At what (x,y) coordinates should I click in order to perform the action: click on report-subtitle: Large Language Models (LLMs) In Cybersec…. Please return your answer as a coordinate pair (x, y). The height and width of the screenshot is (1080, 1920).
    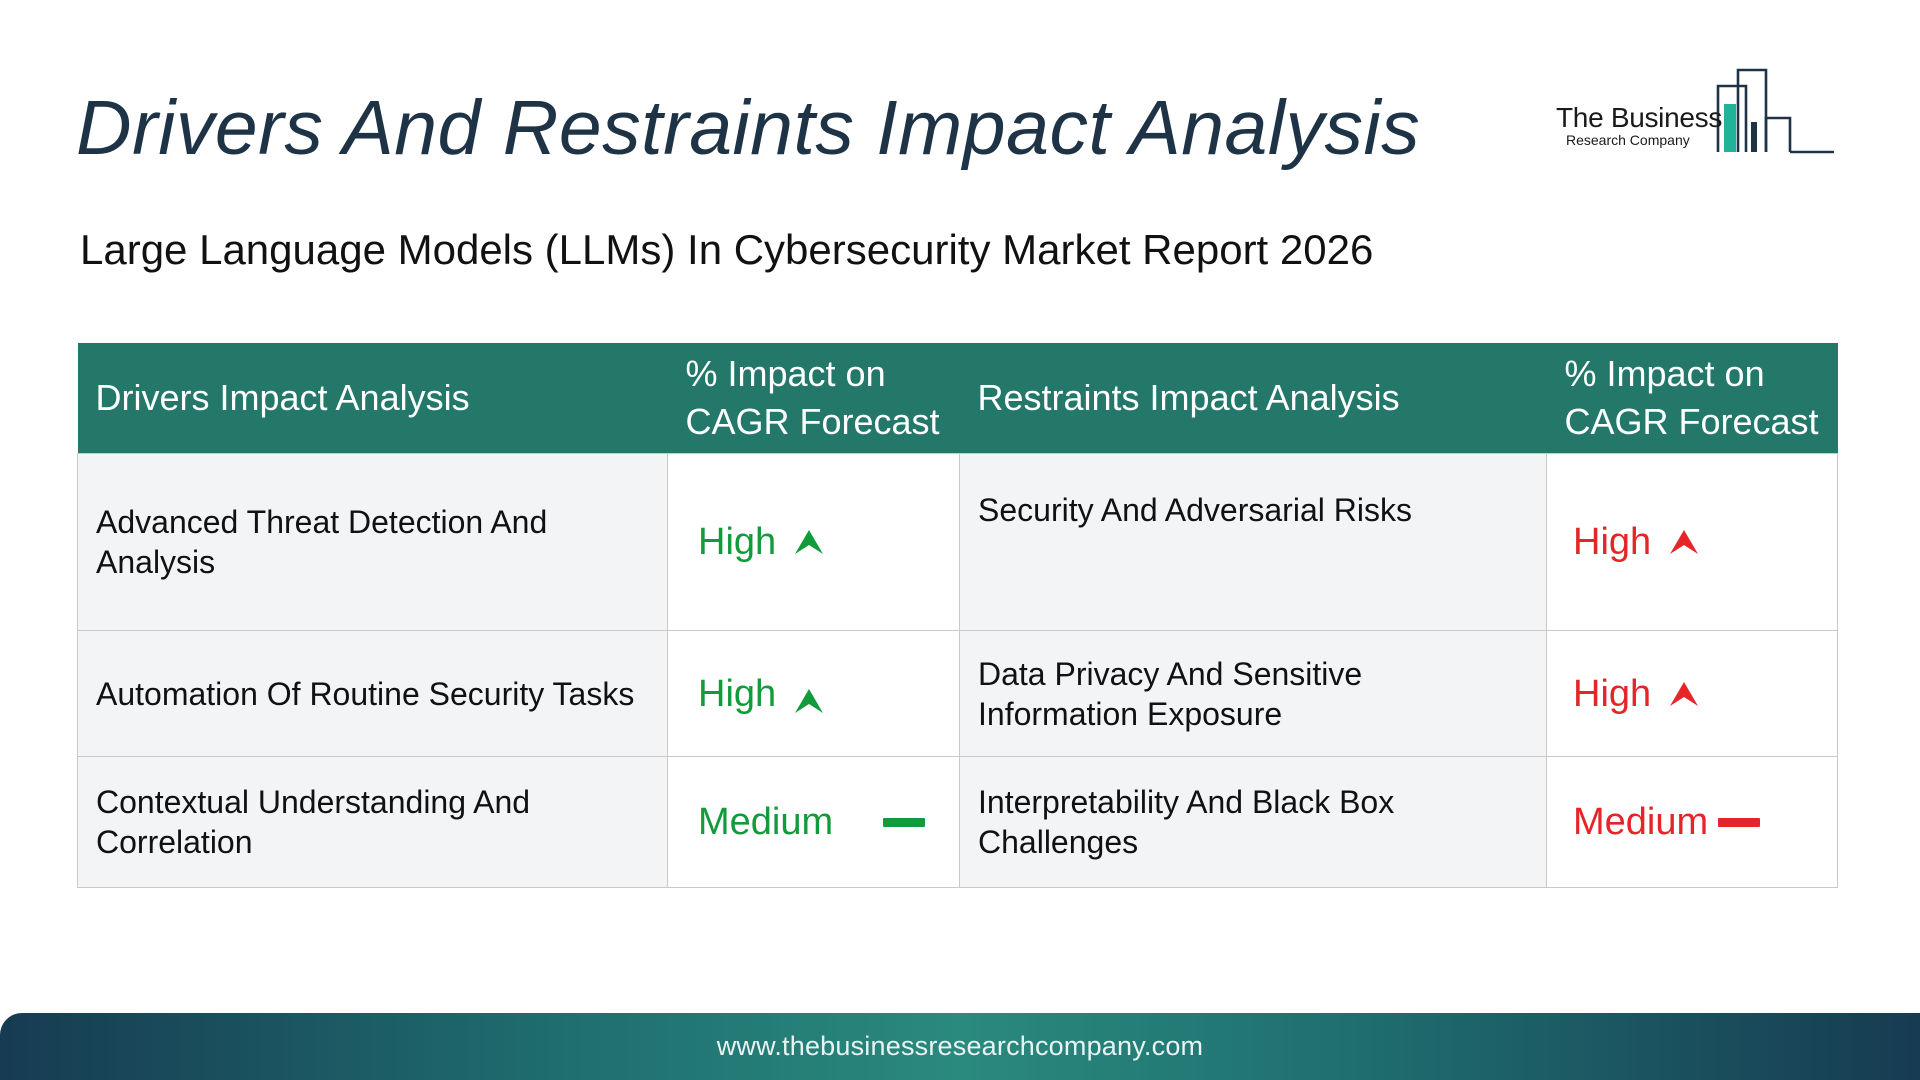
    Looking at the image, I should click on (727, 249).